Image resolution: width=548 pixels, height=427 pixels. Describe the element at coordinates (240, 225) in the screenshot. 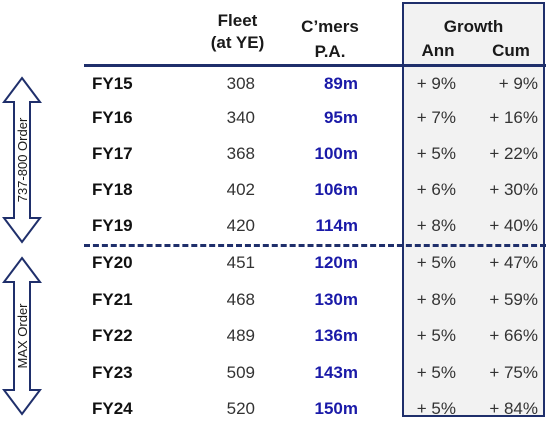

I see `fleet-cell: 420` at that location.